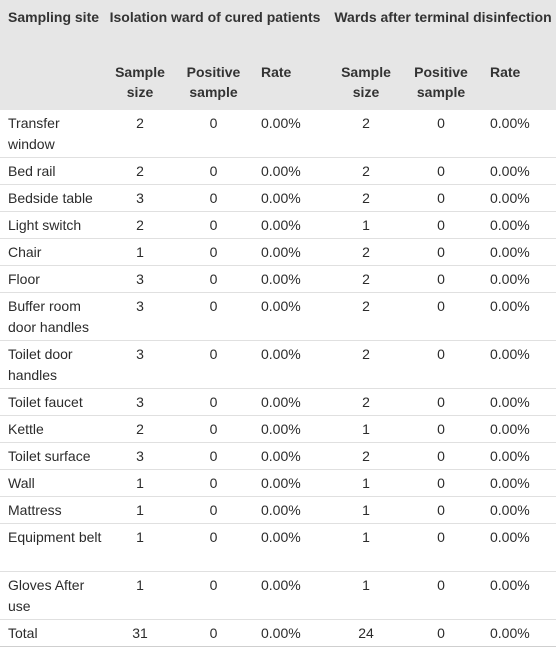  What do you see at coordinates (366, 82) in the screenshot?
I see `header-sample-size-2: Sample size` at bounding box center [366, 82].